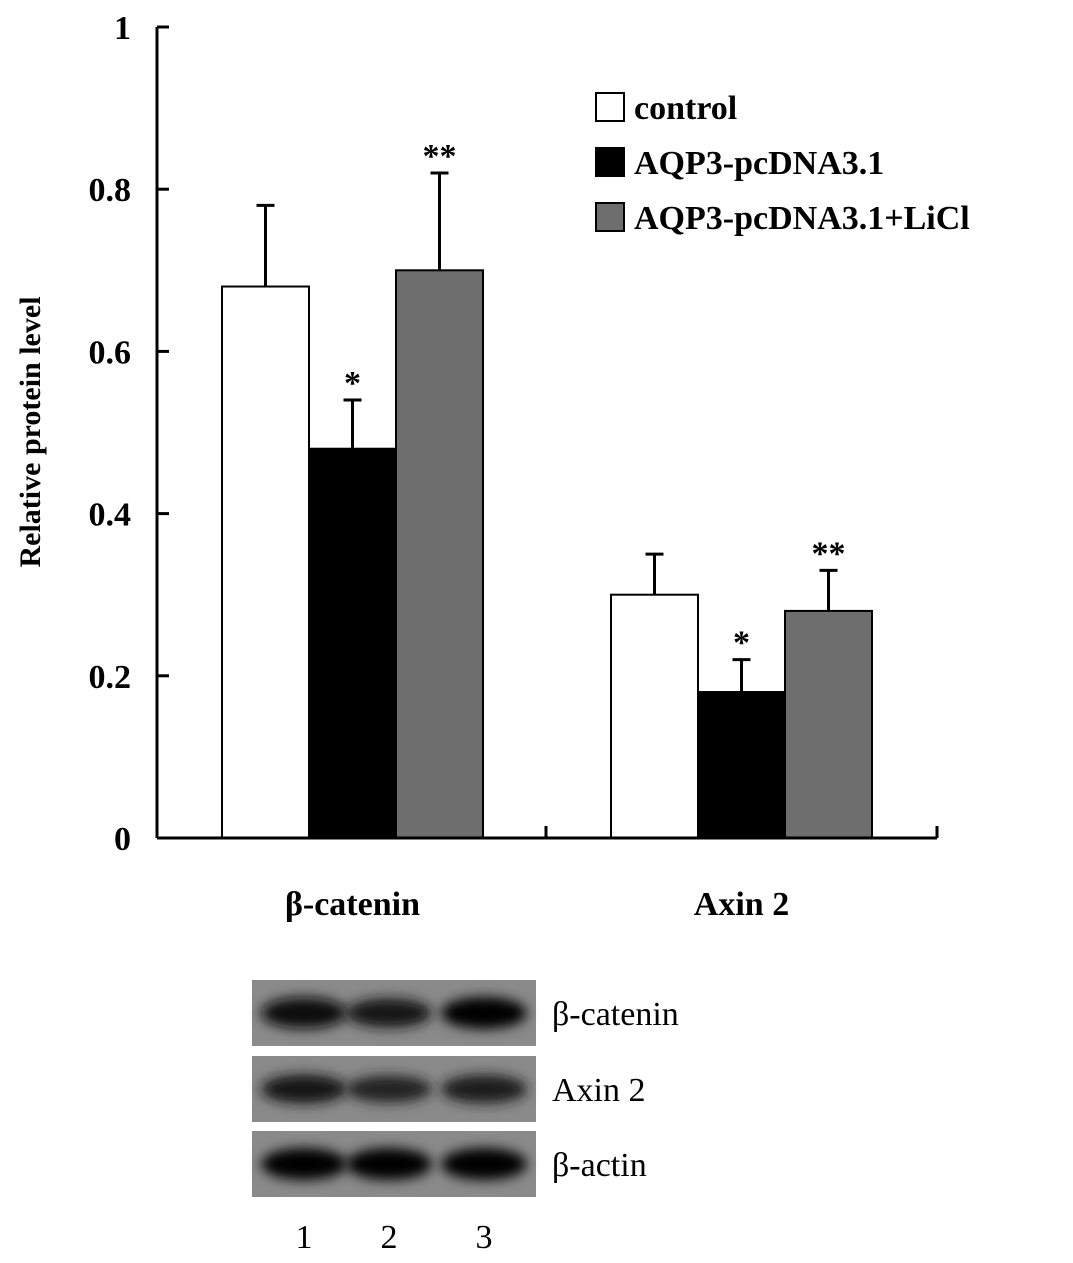 This screenshot has height=1263, width=1073. Describe the element at coordinates (110, 515) in the screenshot. I see `y-tick-label: 0.4` at that location.